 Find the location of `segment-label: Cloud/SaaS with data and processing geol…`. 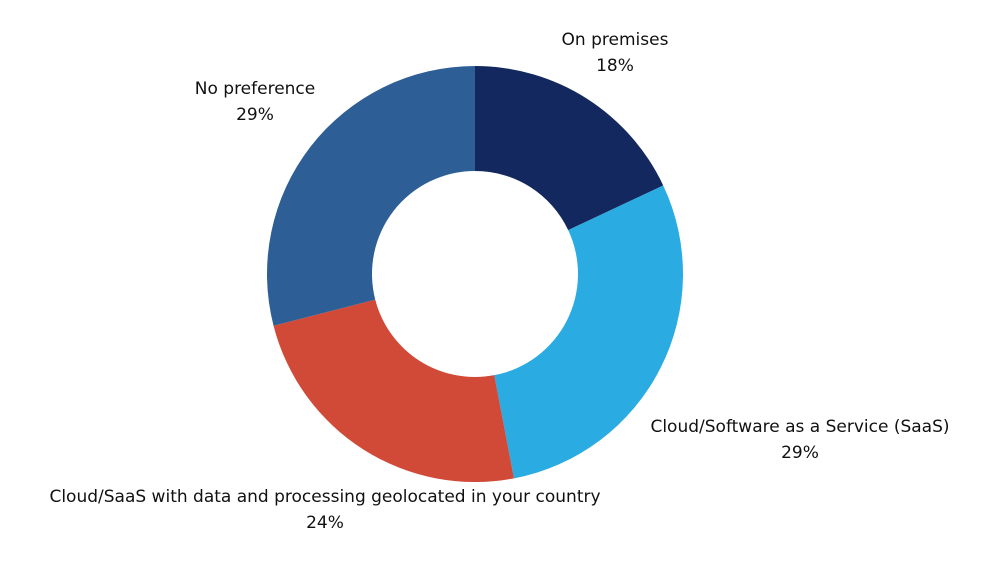

segment-label: Cloud/SaaS with data and processing geol… is located at coordinates (324, 497).